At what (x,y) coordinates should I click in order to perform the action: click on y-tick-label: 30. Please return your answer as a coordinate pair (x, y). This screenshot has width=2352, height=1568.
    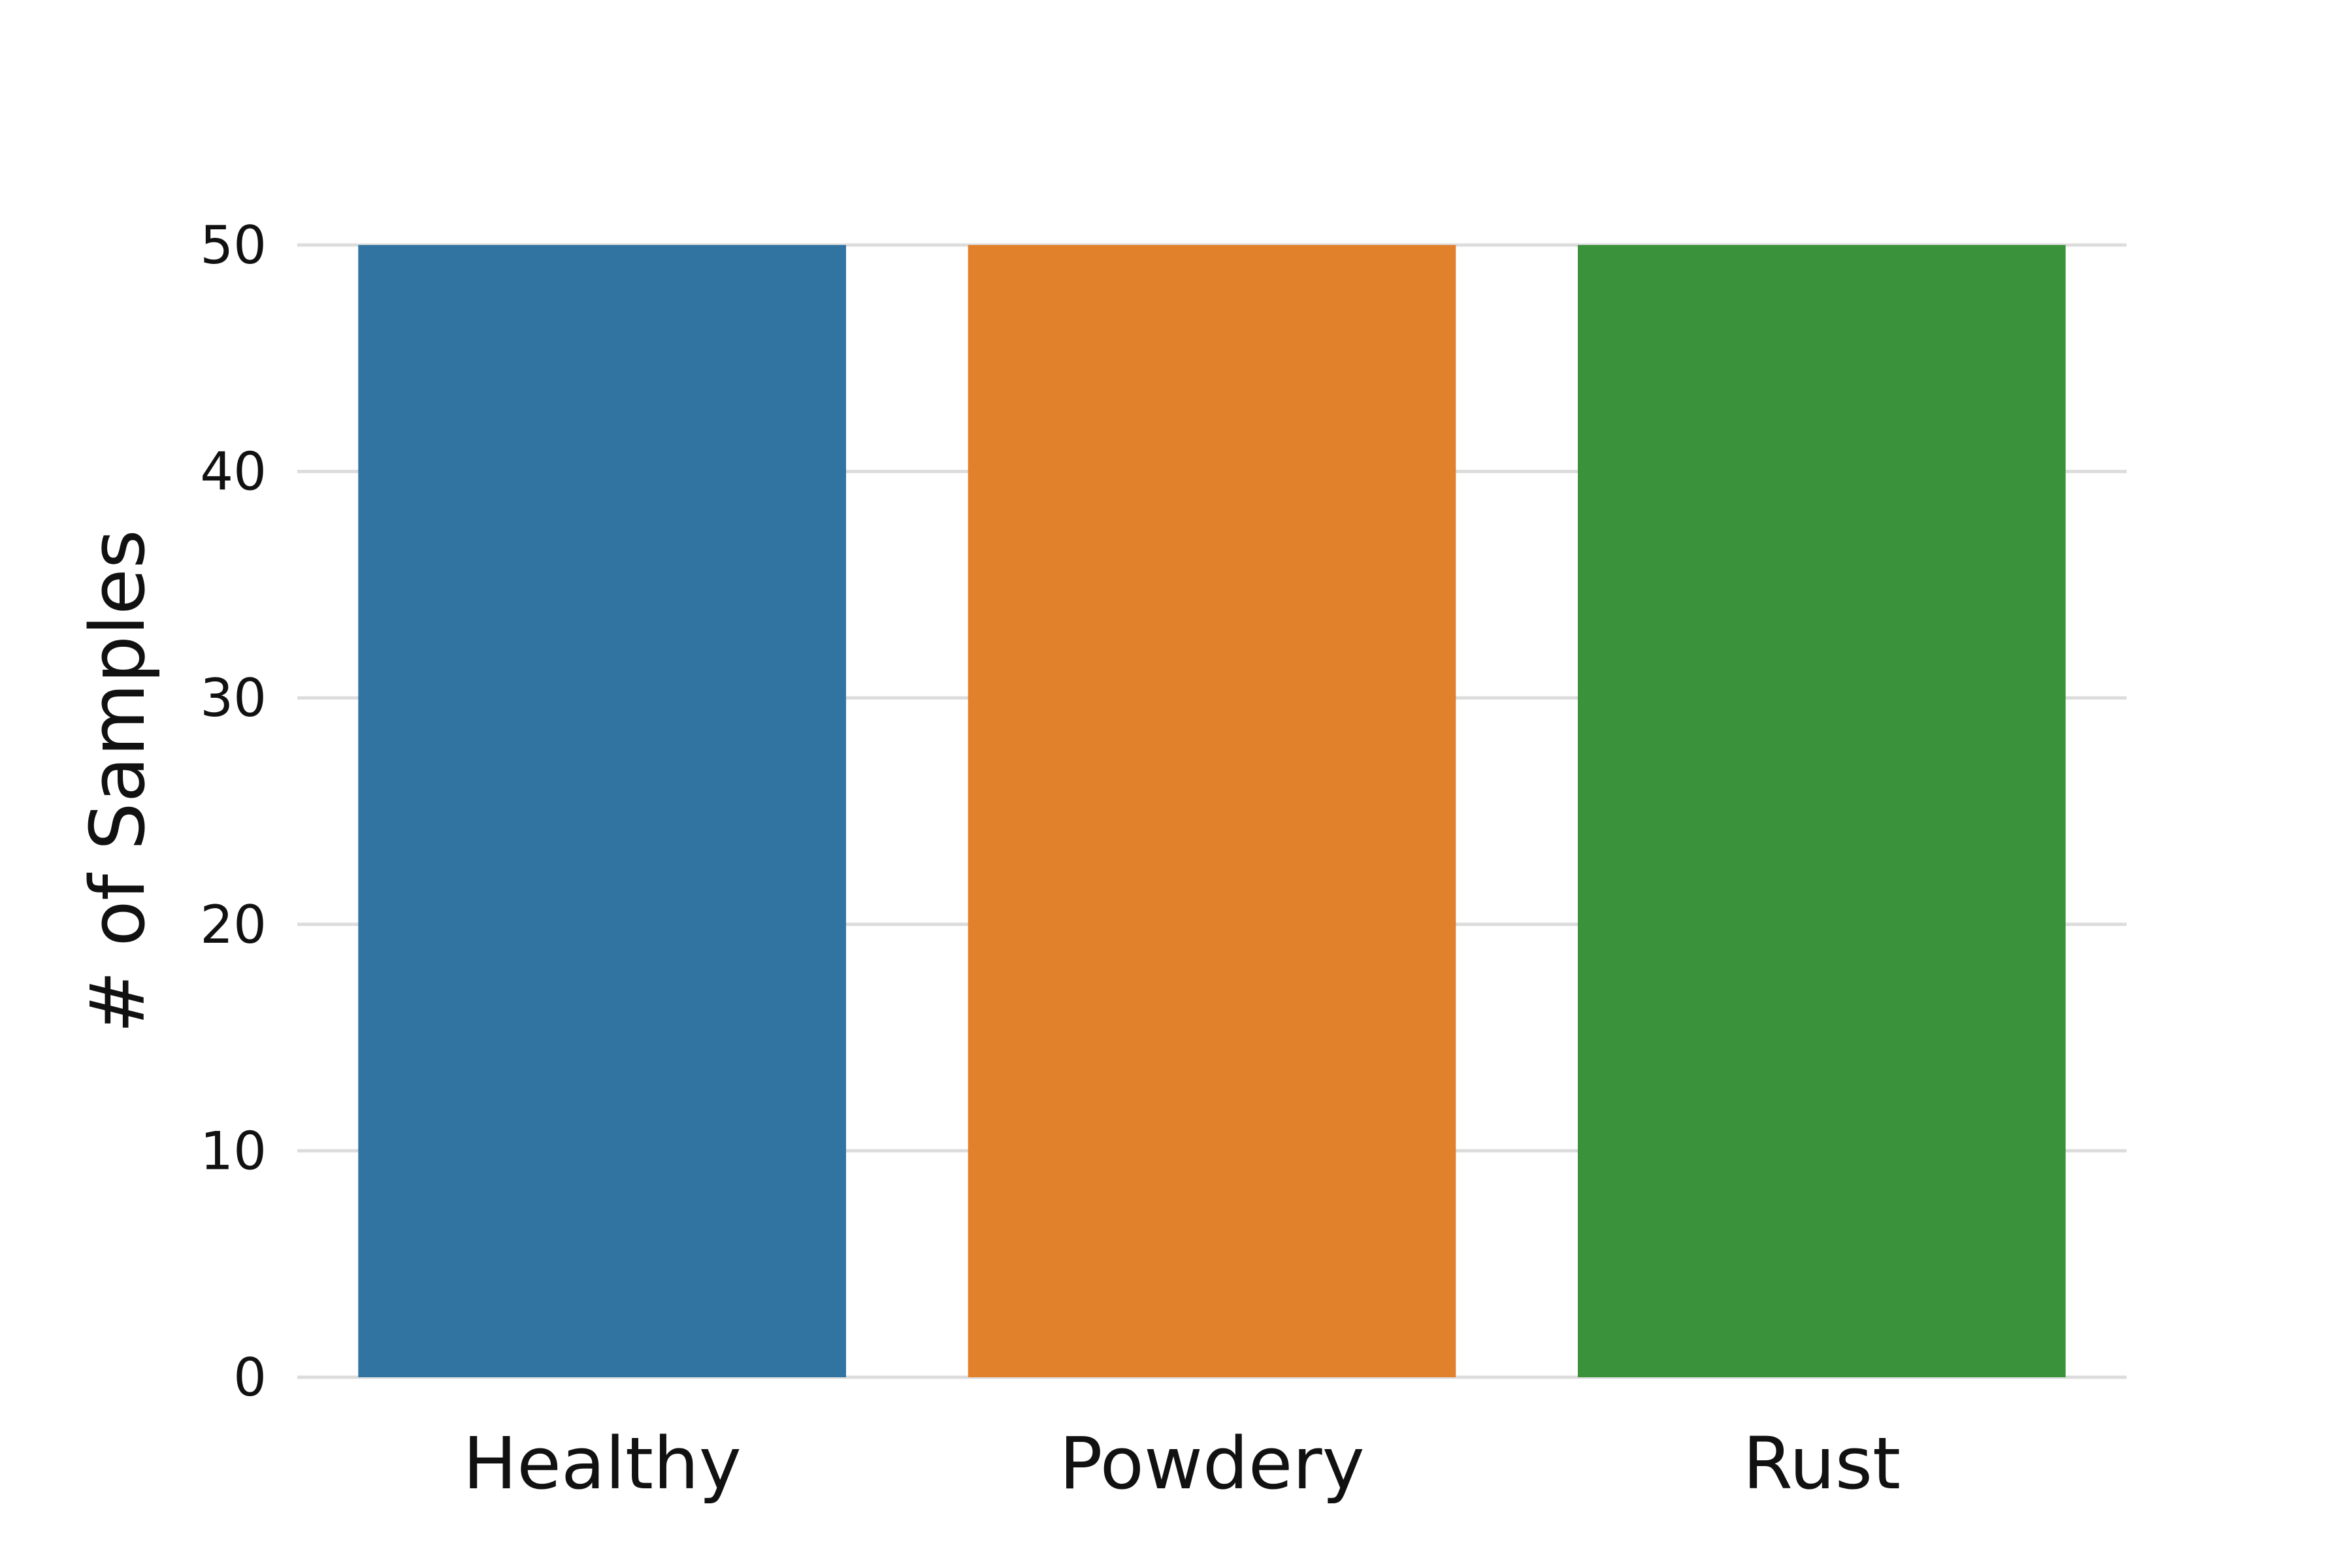
    Looking at the image, I should click on (233, 698).